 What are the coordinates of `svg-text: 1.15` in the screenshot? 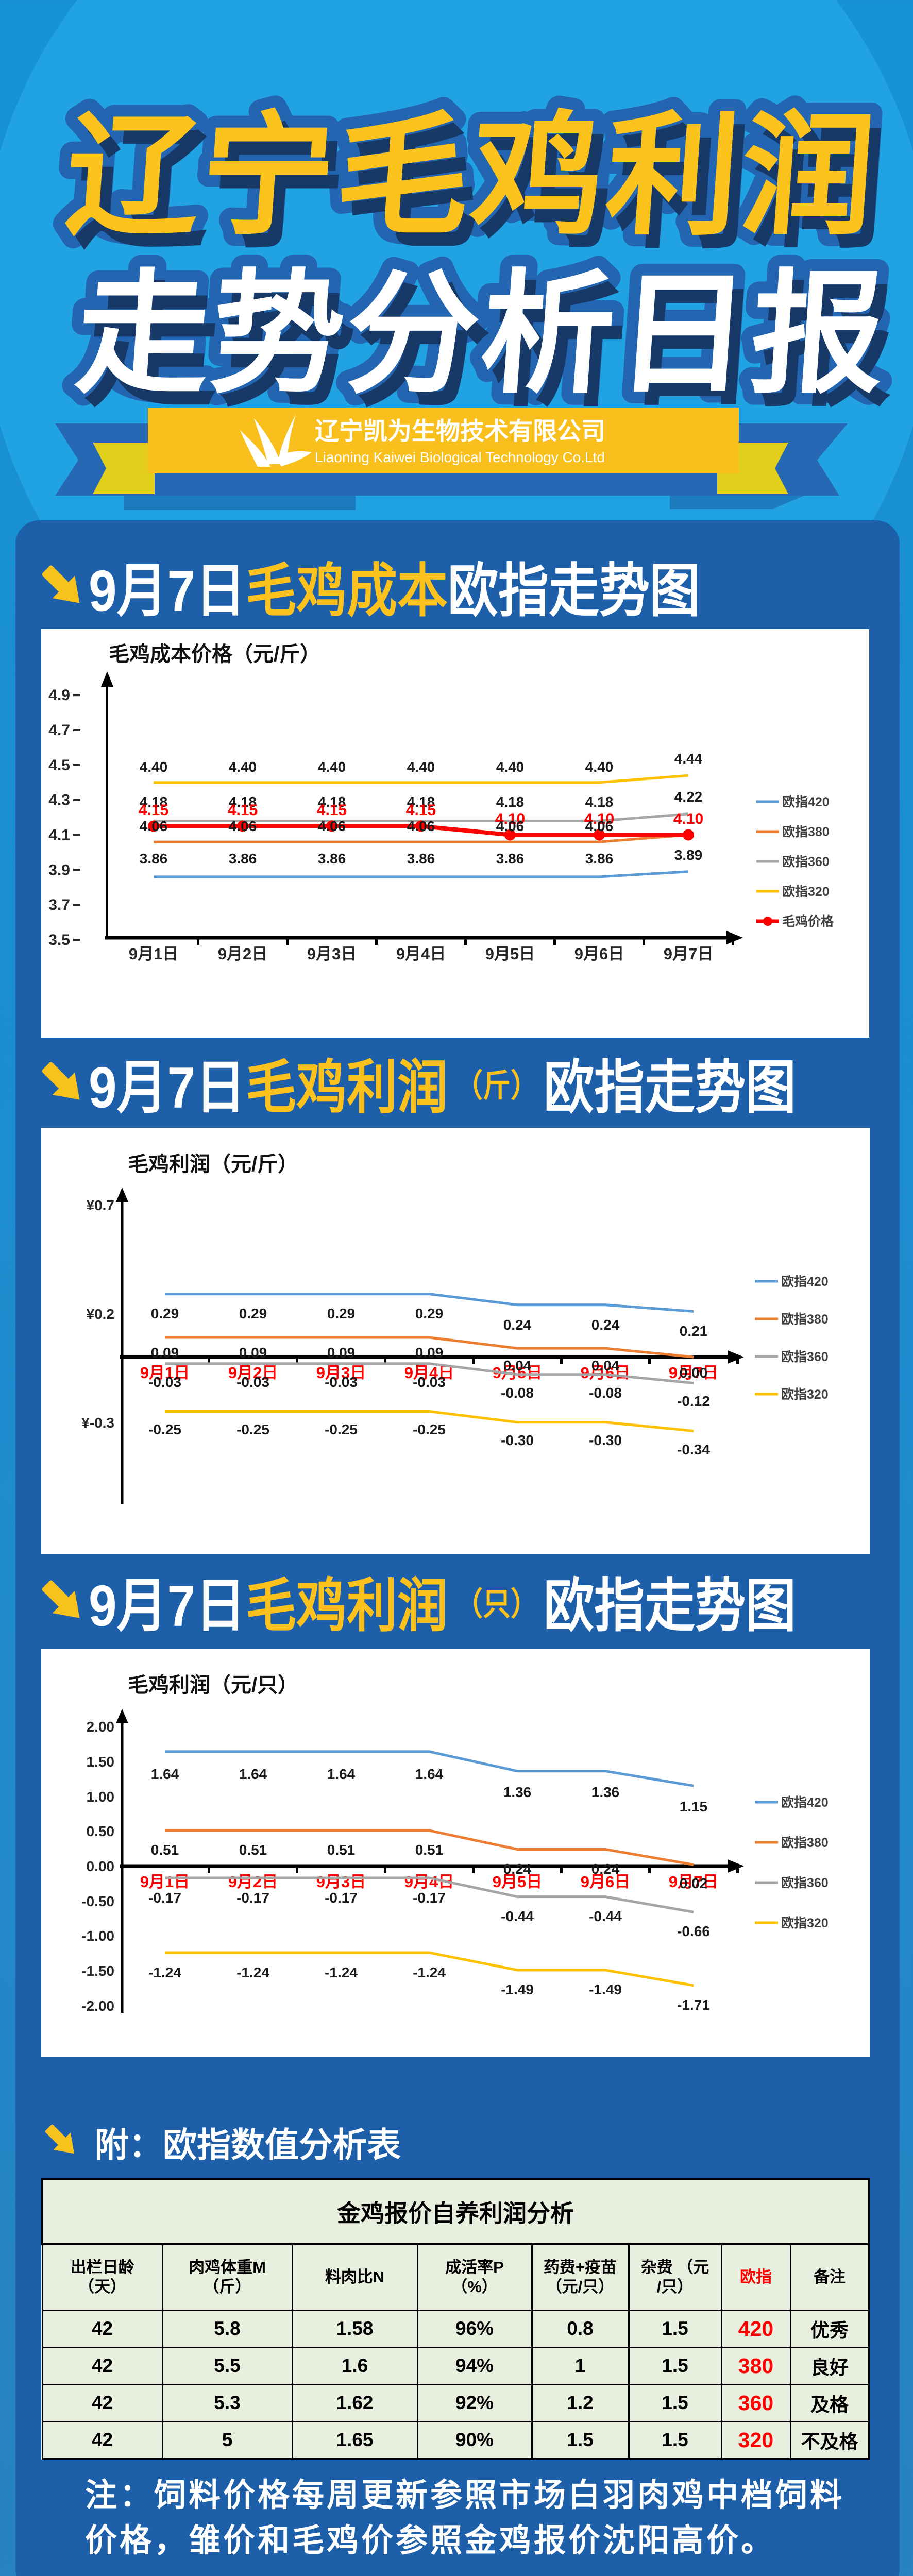 It's located at (694, 1807).